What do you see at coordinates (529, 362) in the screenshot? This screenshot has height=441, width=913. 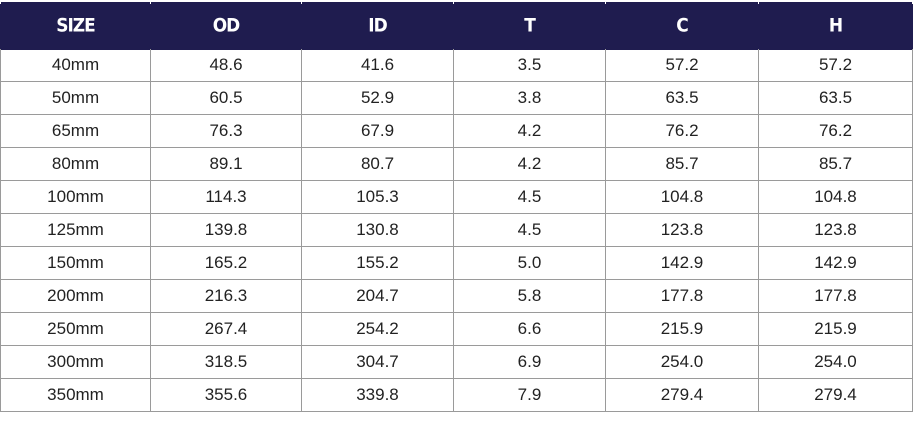 I see `cell-t: 6.9` at bounding box center [529, 362].